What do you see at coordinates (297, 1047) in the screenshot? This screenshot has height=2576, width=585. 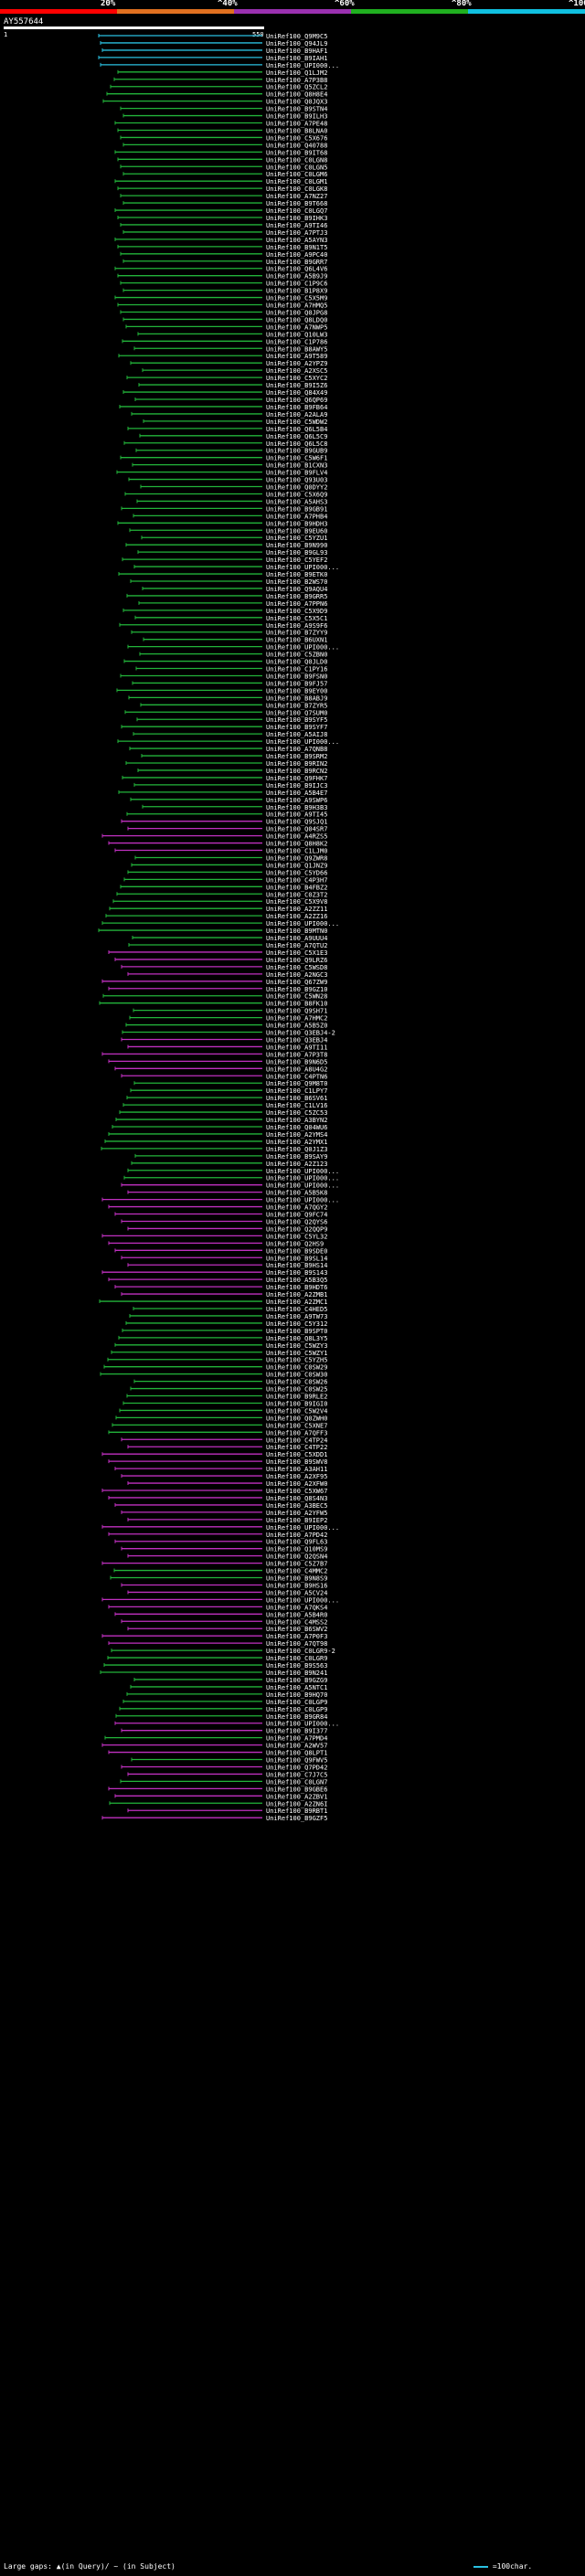 I see `hit-id-link: UniRef100_A9TI11` at bounding box center [297, 1047].